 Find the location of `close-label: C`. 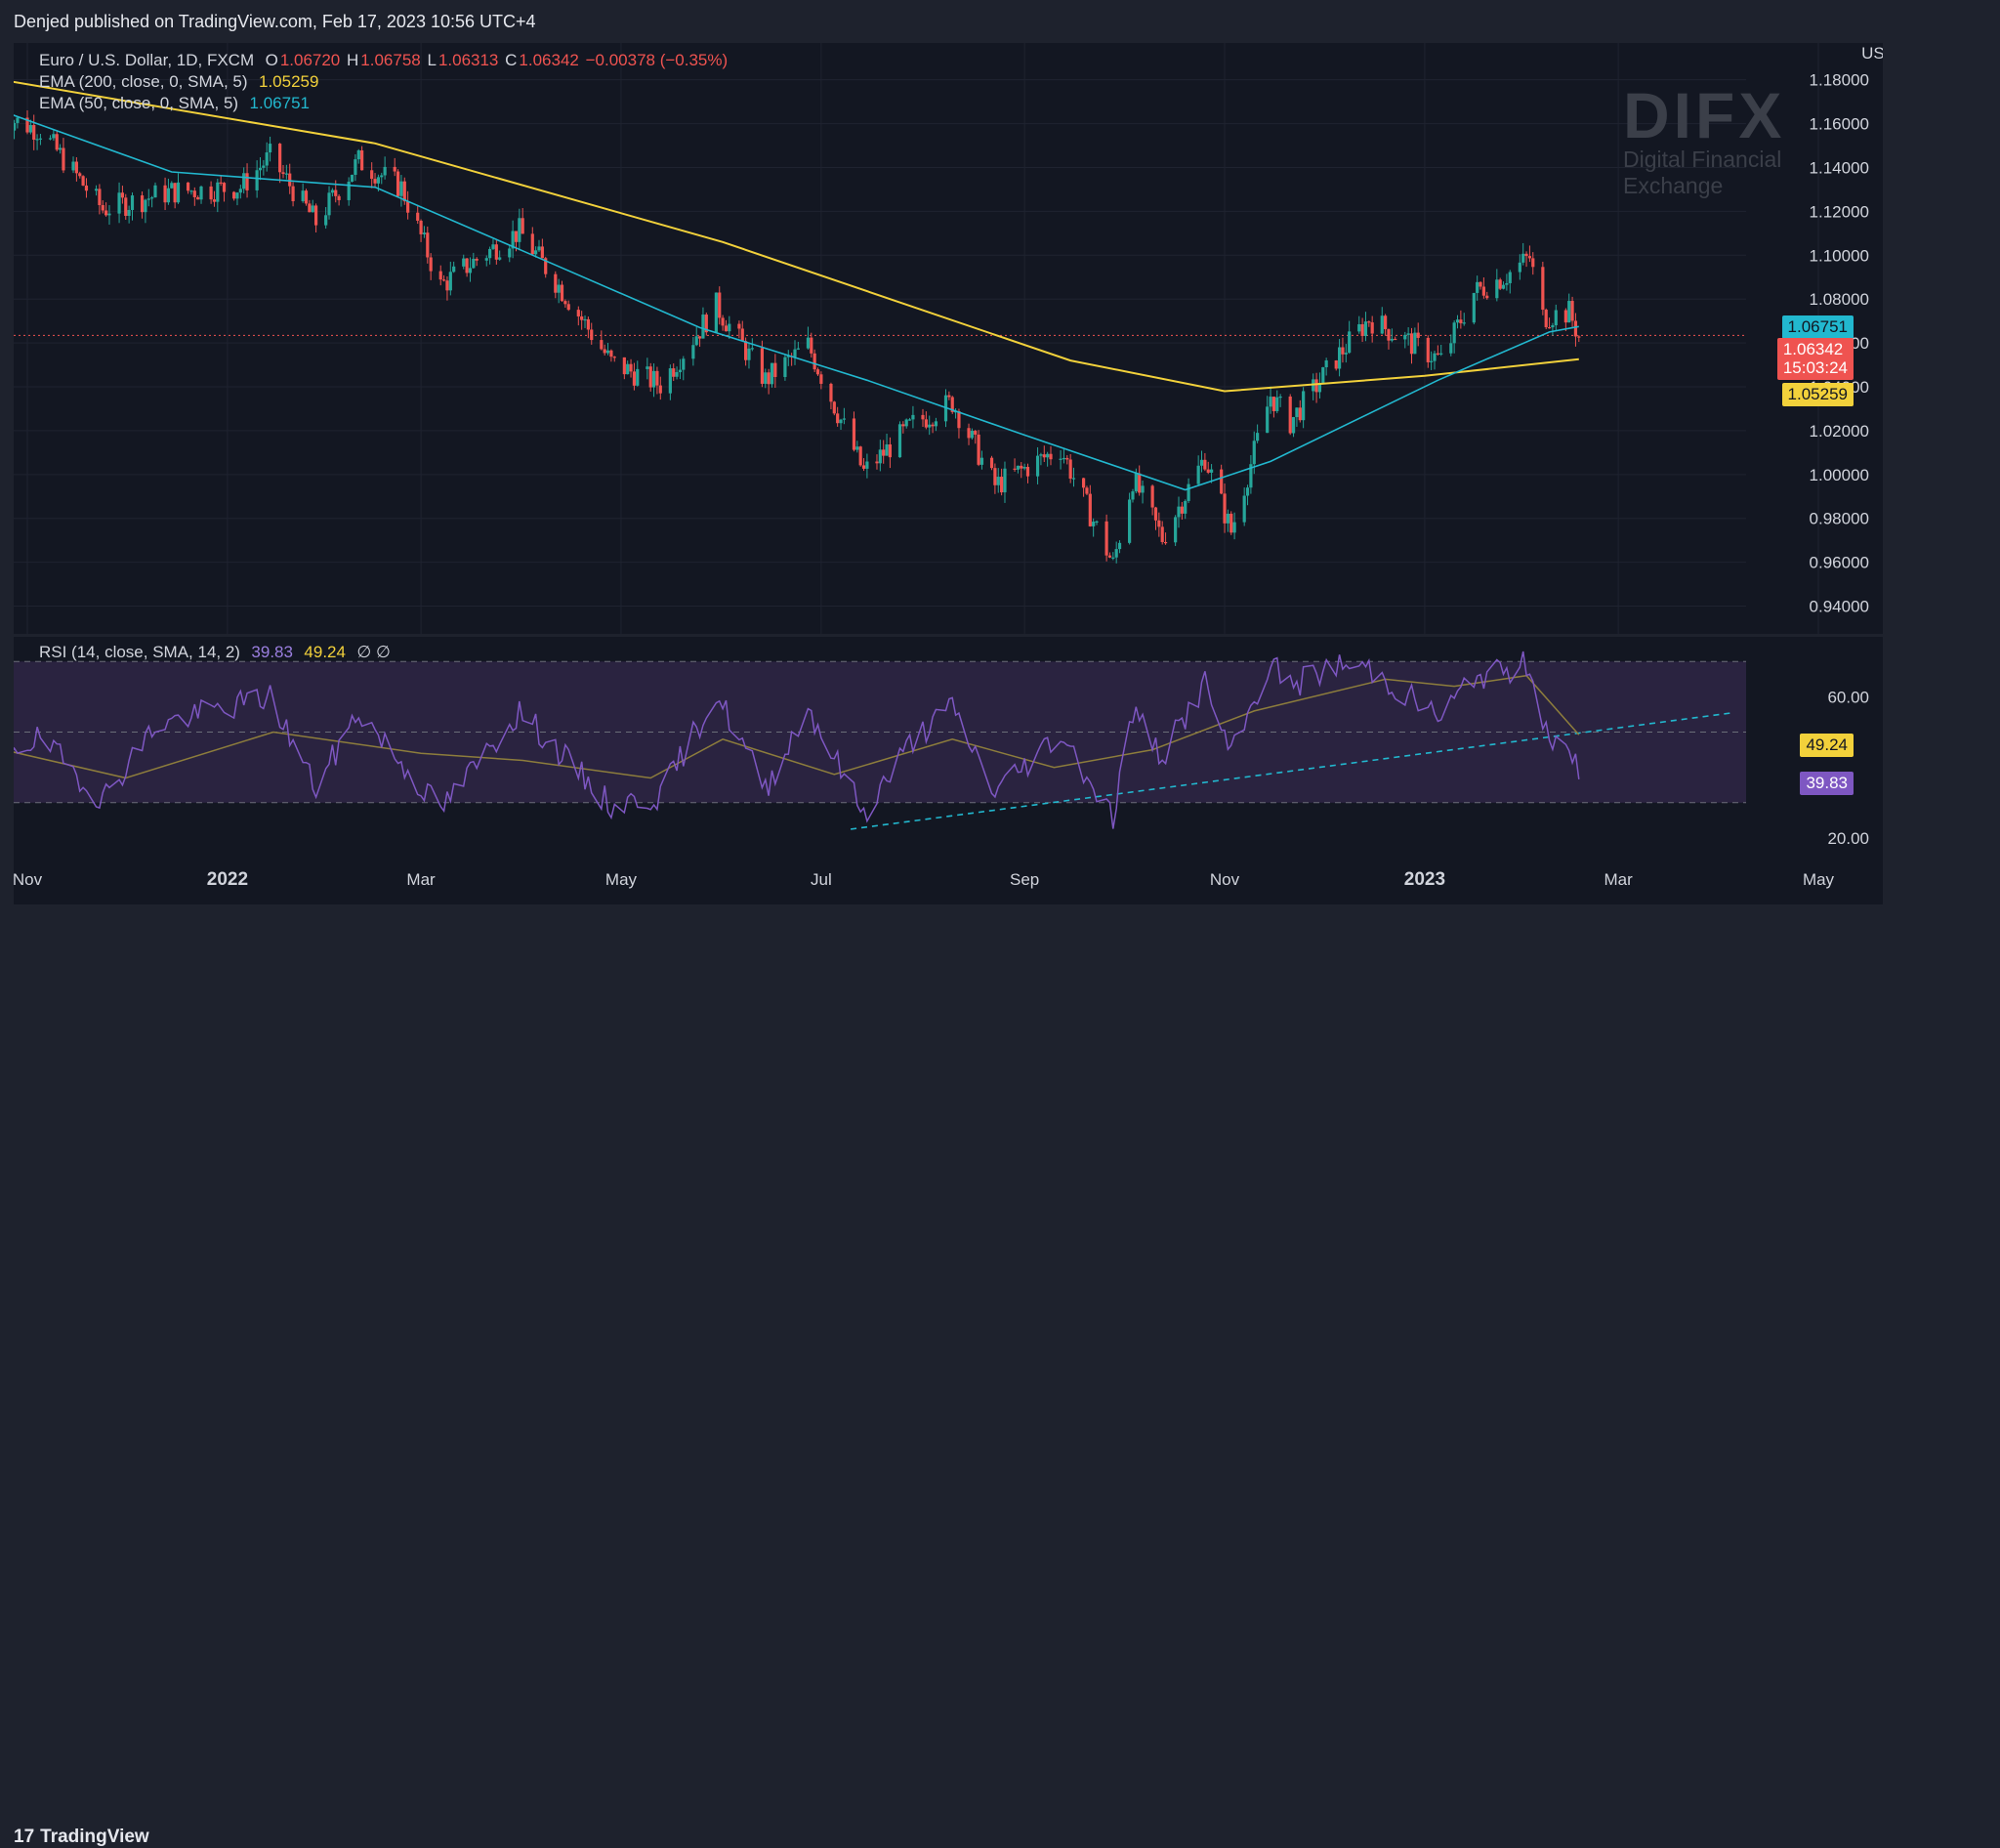

close-label: C is located at coordinates (512, 60).